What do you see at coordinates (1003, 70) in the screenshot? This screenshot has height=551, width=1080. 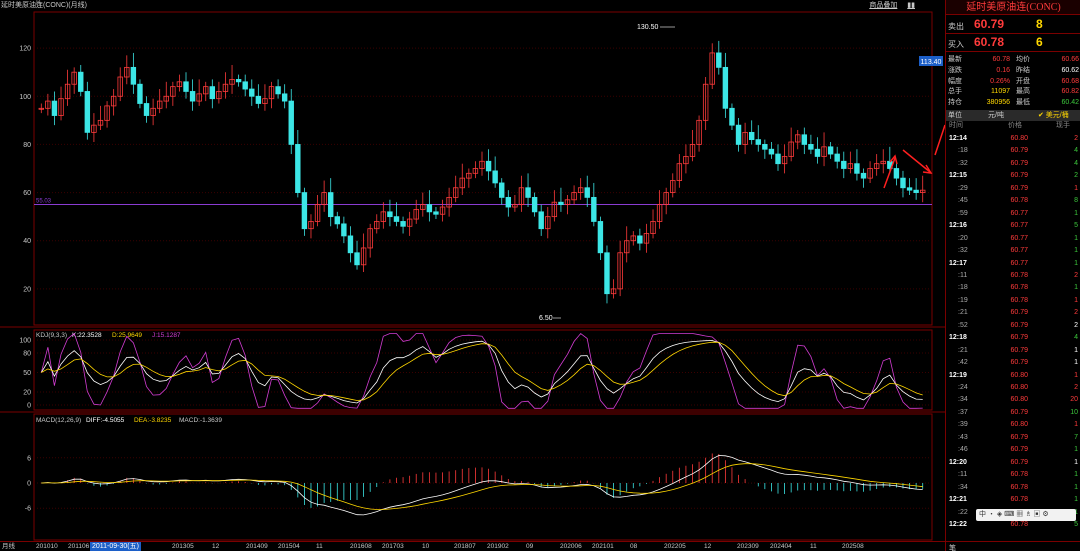 I see `stat-value: 0.16` at bounding box center [1003, 70].